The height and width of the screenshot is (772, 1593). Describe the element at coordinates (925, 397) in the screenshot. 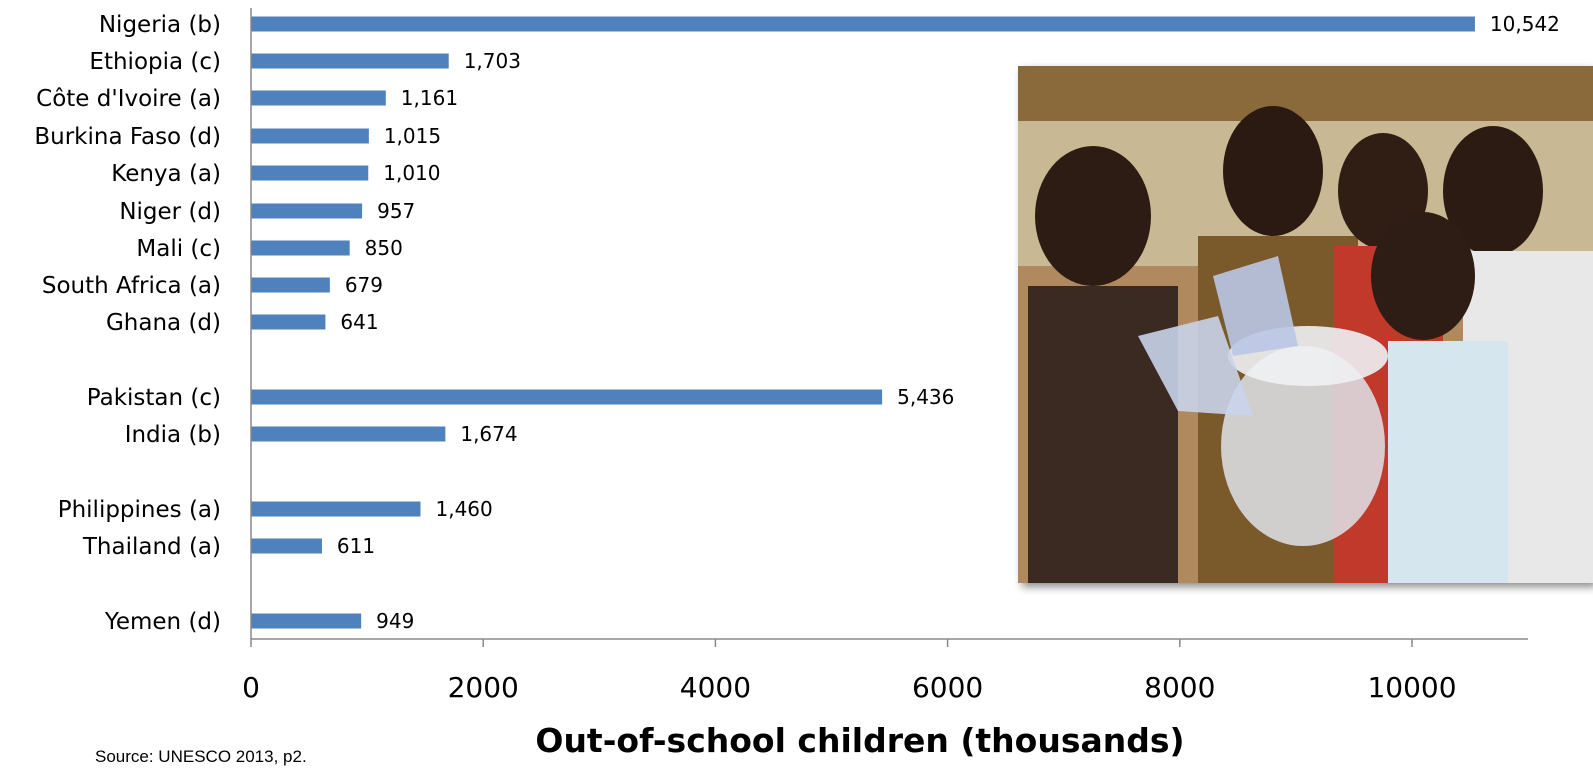

I see `value-label: 5,436` at that location.